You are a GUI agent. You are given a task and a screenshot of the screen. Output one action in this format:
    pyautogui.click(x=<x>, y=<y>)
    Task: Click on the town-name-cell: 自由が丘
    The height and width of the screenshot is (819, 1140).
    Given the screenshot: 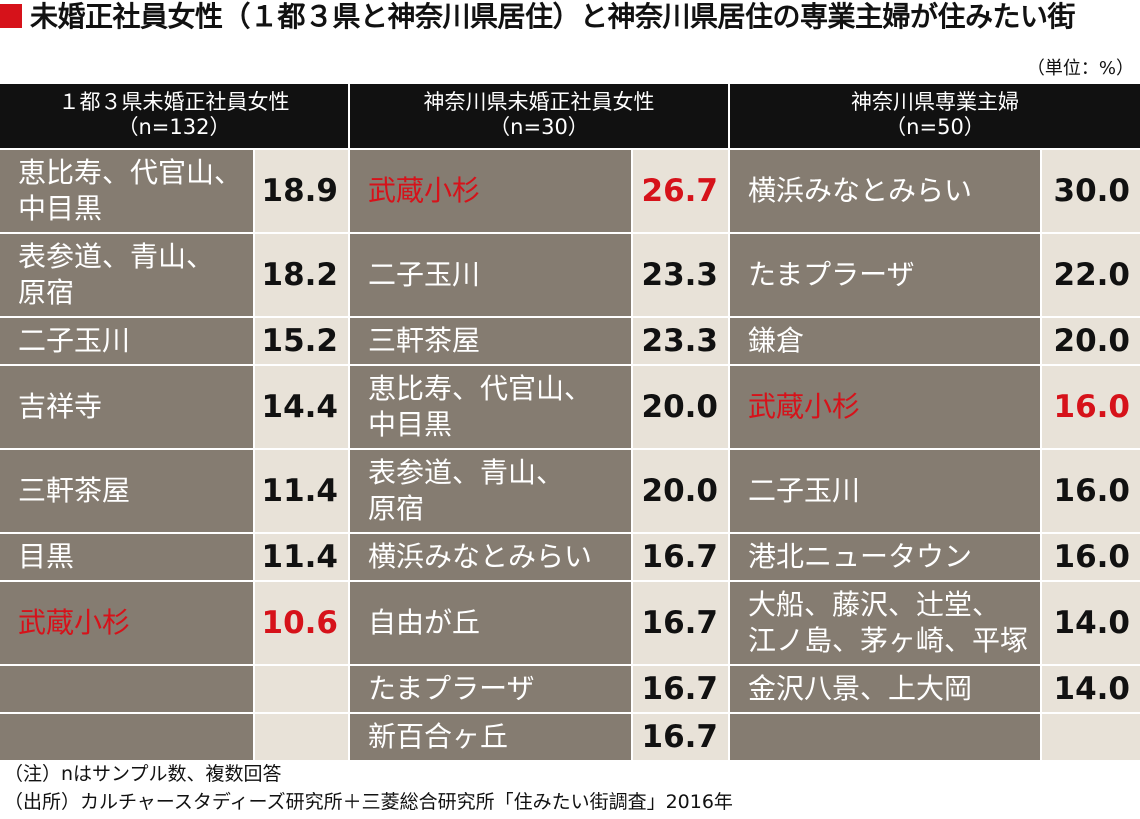 What is the action you would take?
    pyautogui.click(x=490, y=624)
    